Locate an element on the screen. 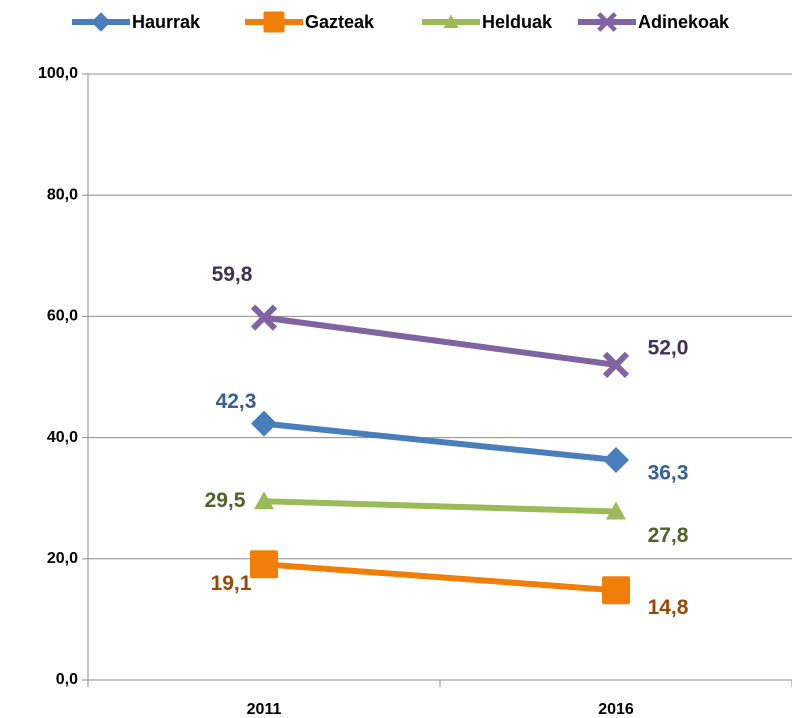 This screenshot has width=792, height=718. y-tick-label: 0,0 is located at coordinates (67, 679).